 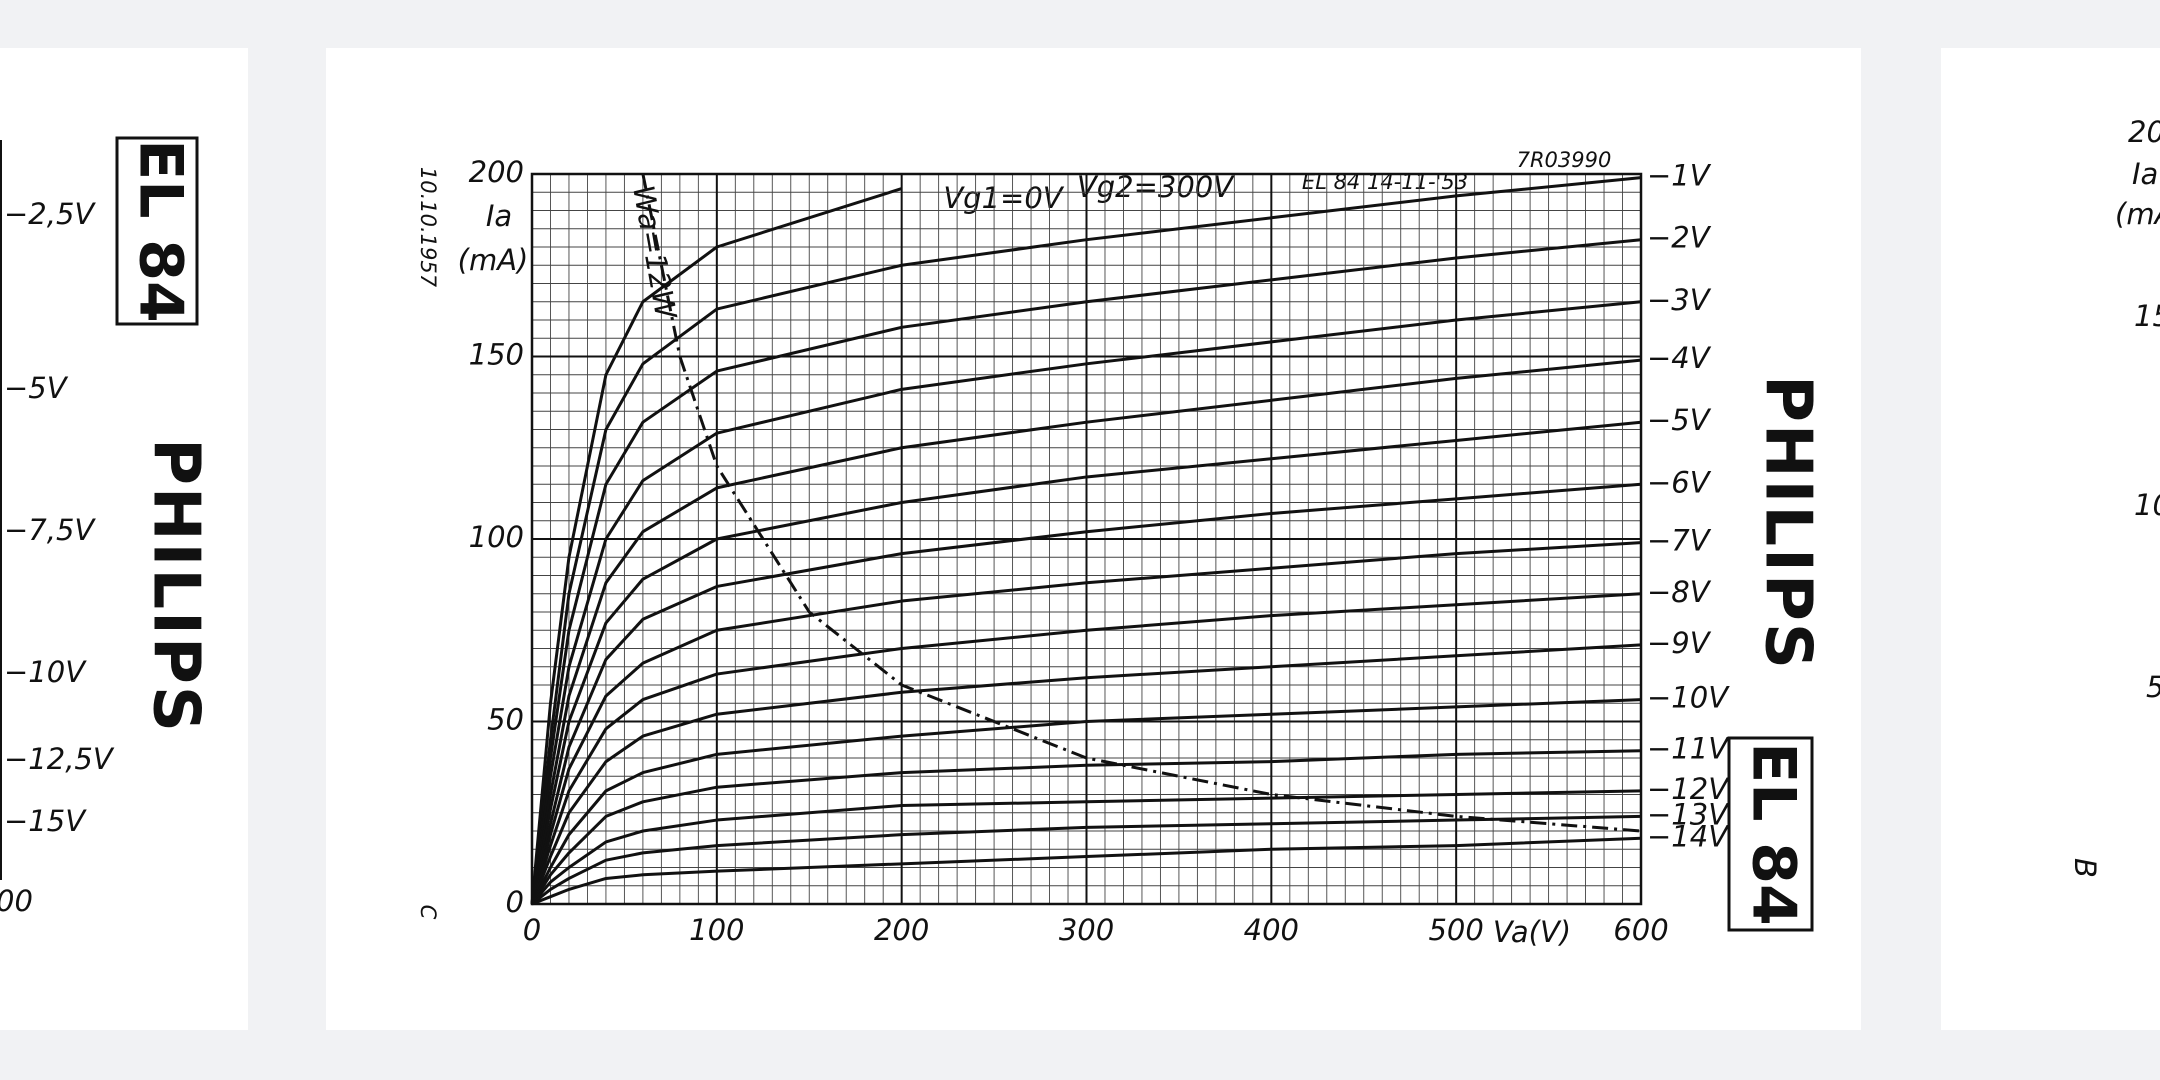 I want to click on curve-label: −5V, so click(x=1679, y=420).